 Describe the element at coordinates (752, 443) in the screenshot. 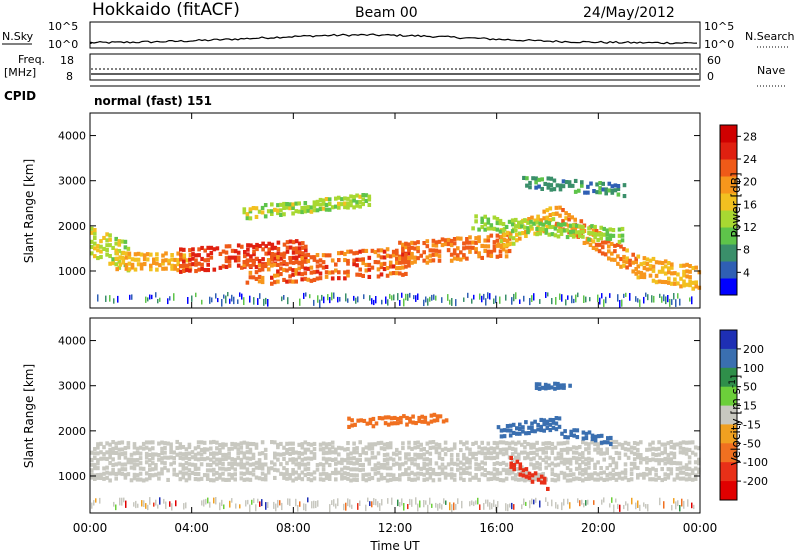

I see `colorbar-tick-label: -50` at that location.